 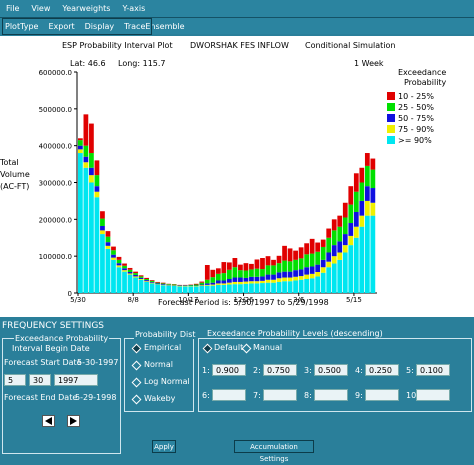 I want to click on level-number-label: 5:, so click(x=410, y=370).